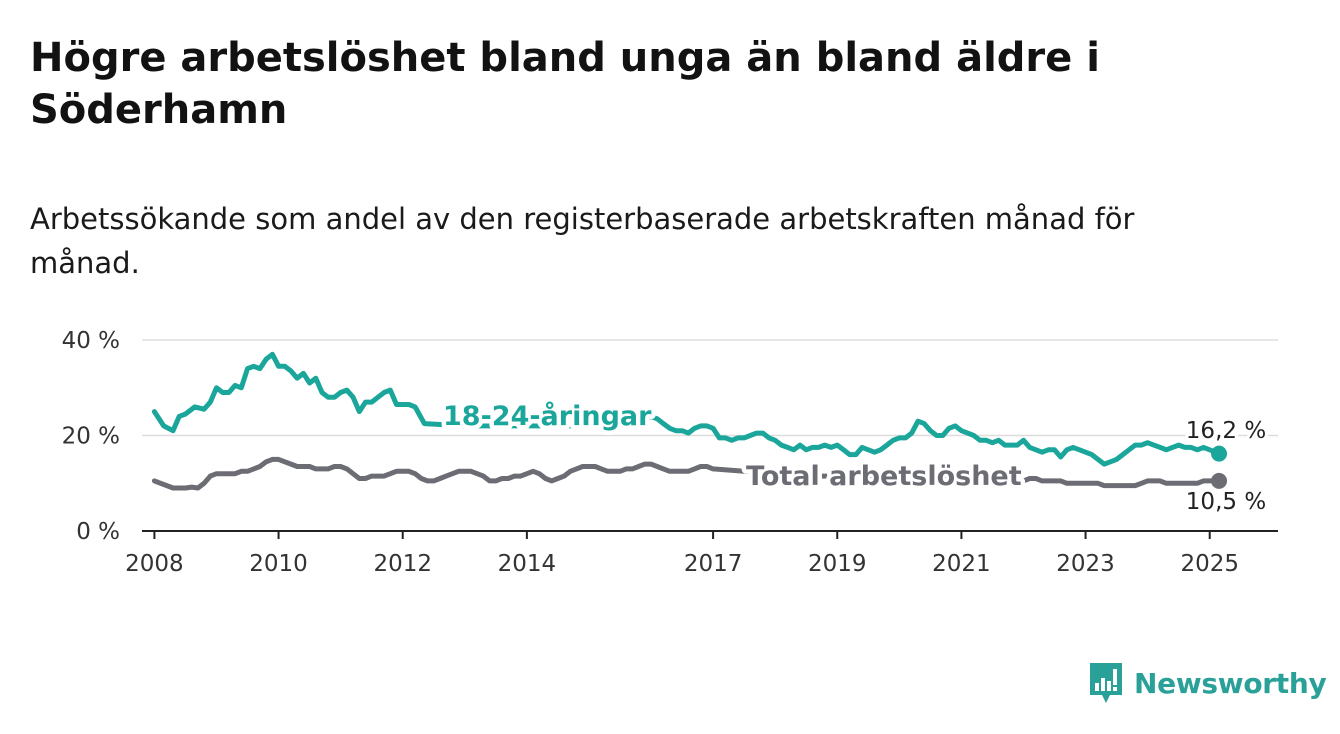 This screenshot has width=1340, height=734. I want to click on x-tick-label: 2019, so click(837, 564).